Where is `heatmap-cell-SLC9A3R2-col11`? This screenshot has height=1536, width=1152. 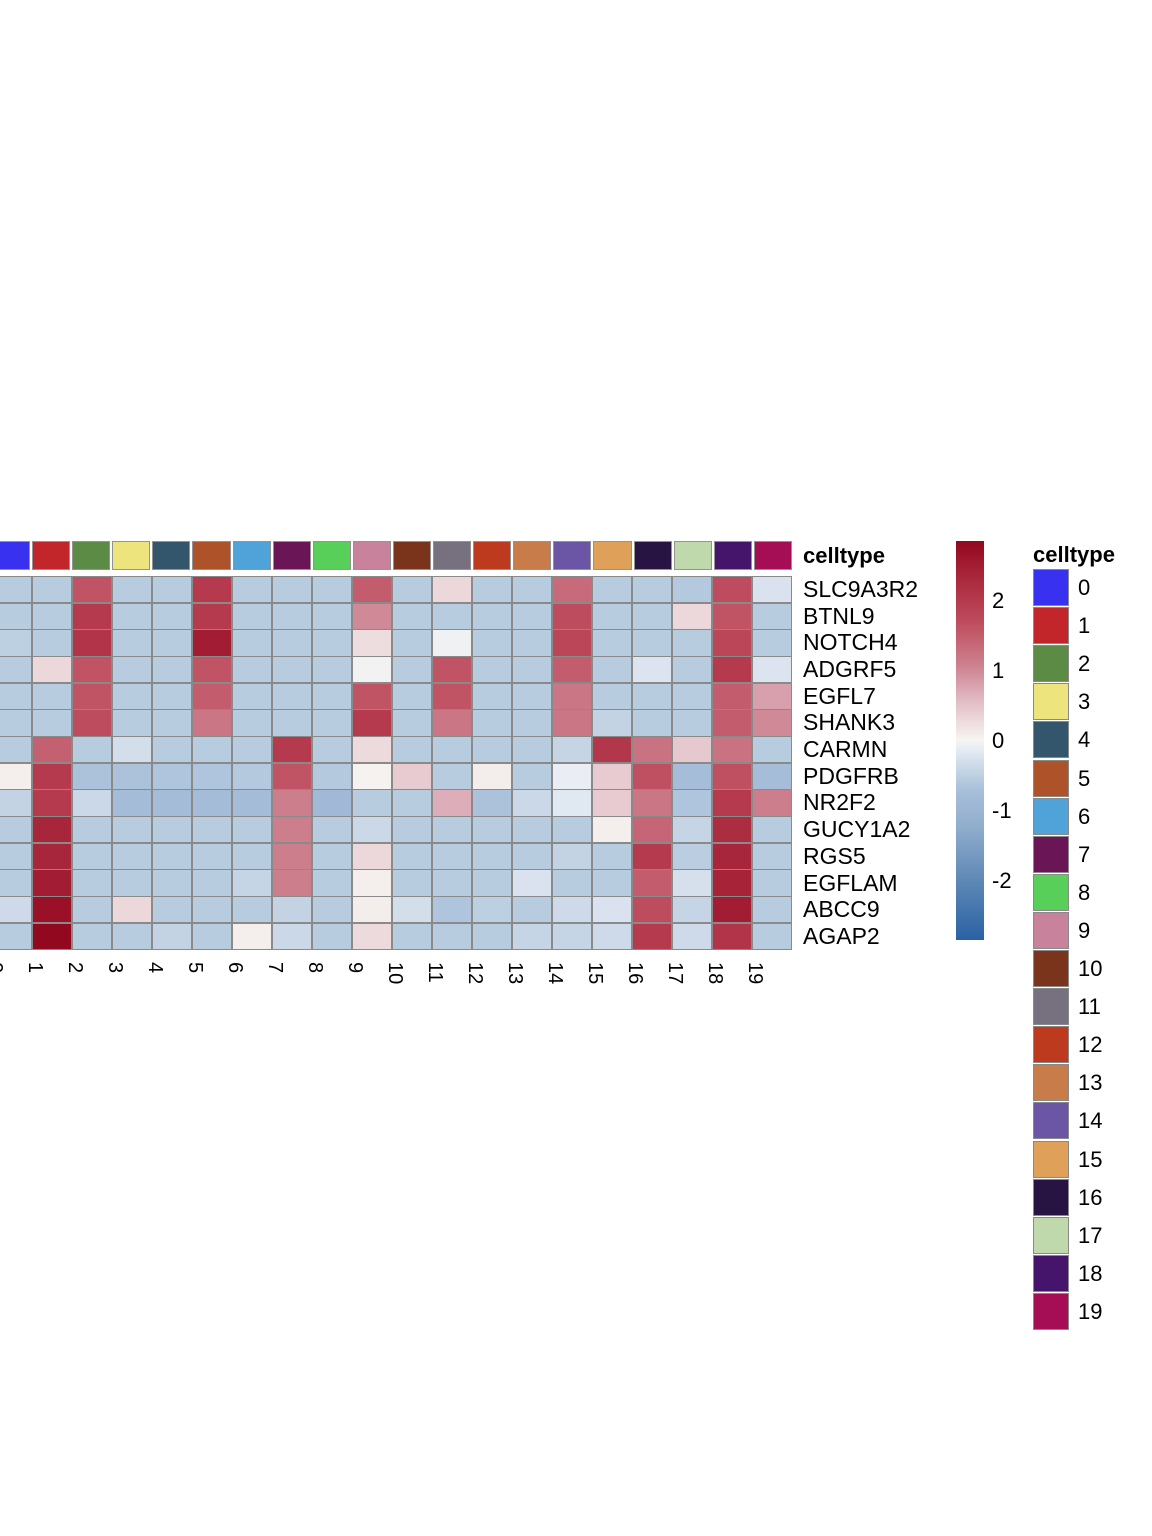
heatmap-cell-SLC9A3R2-col11 is located at coordinates (452, 590).